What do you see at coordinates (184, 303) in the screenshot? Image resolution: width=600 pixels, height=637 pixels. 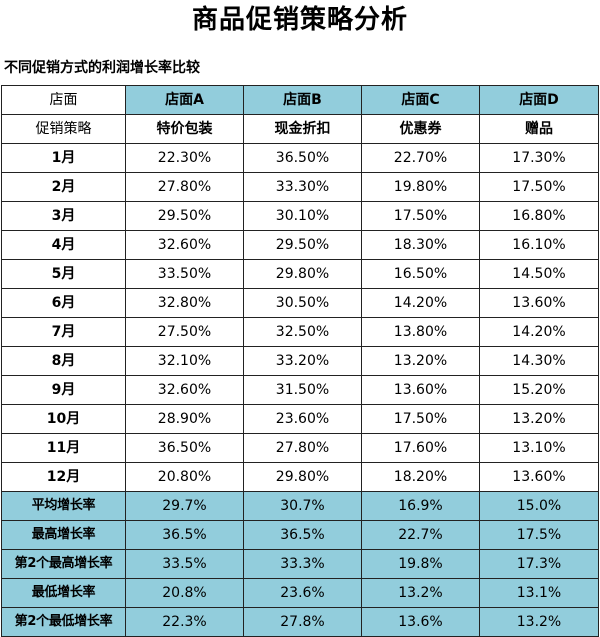 I see `rate-cell: 32.80%` at bounding box center [184, 303].